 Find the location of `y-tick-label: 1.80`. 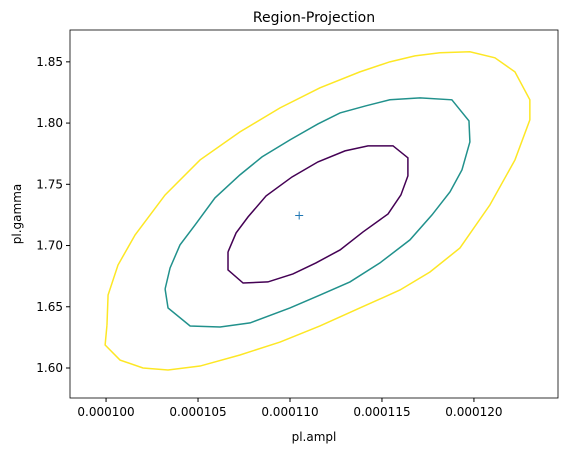

y-tick-label: 1.80 is located at coordinates (49, 123).